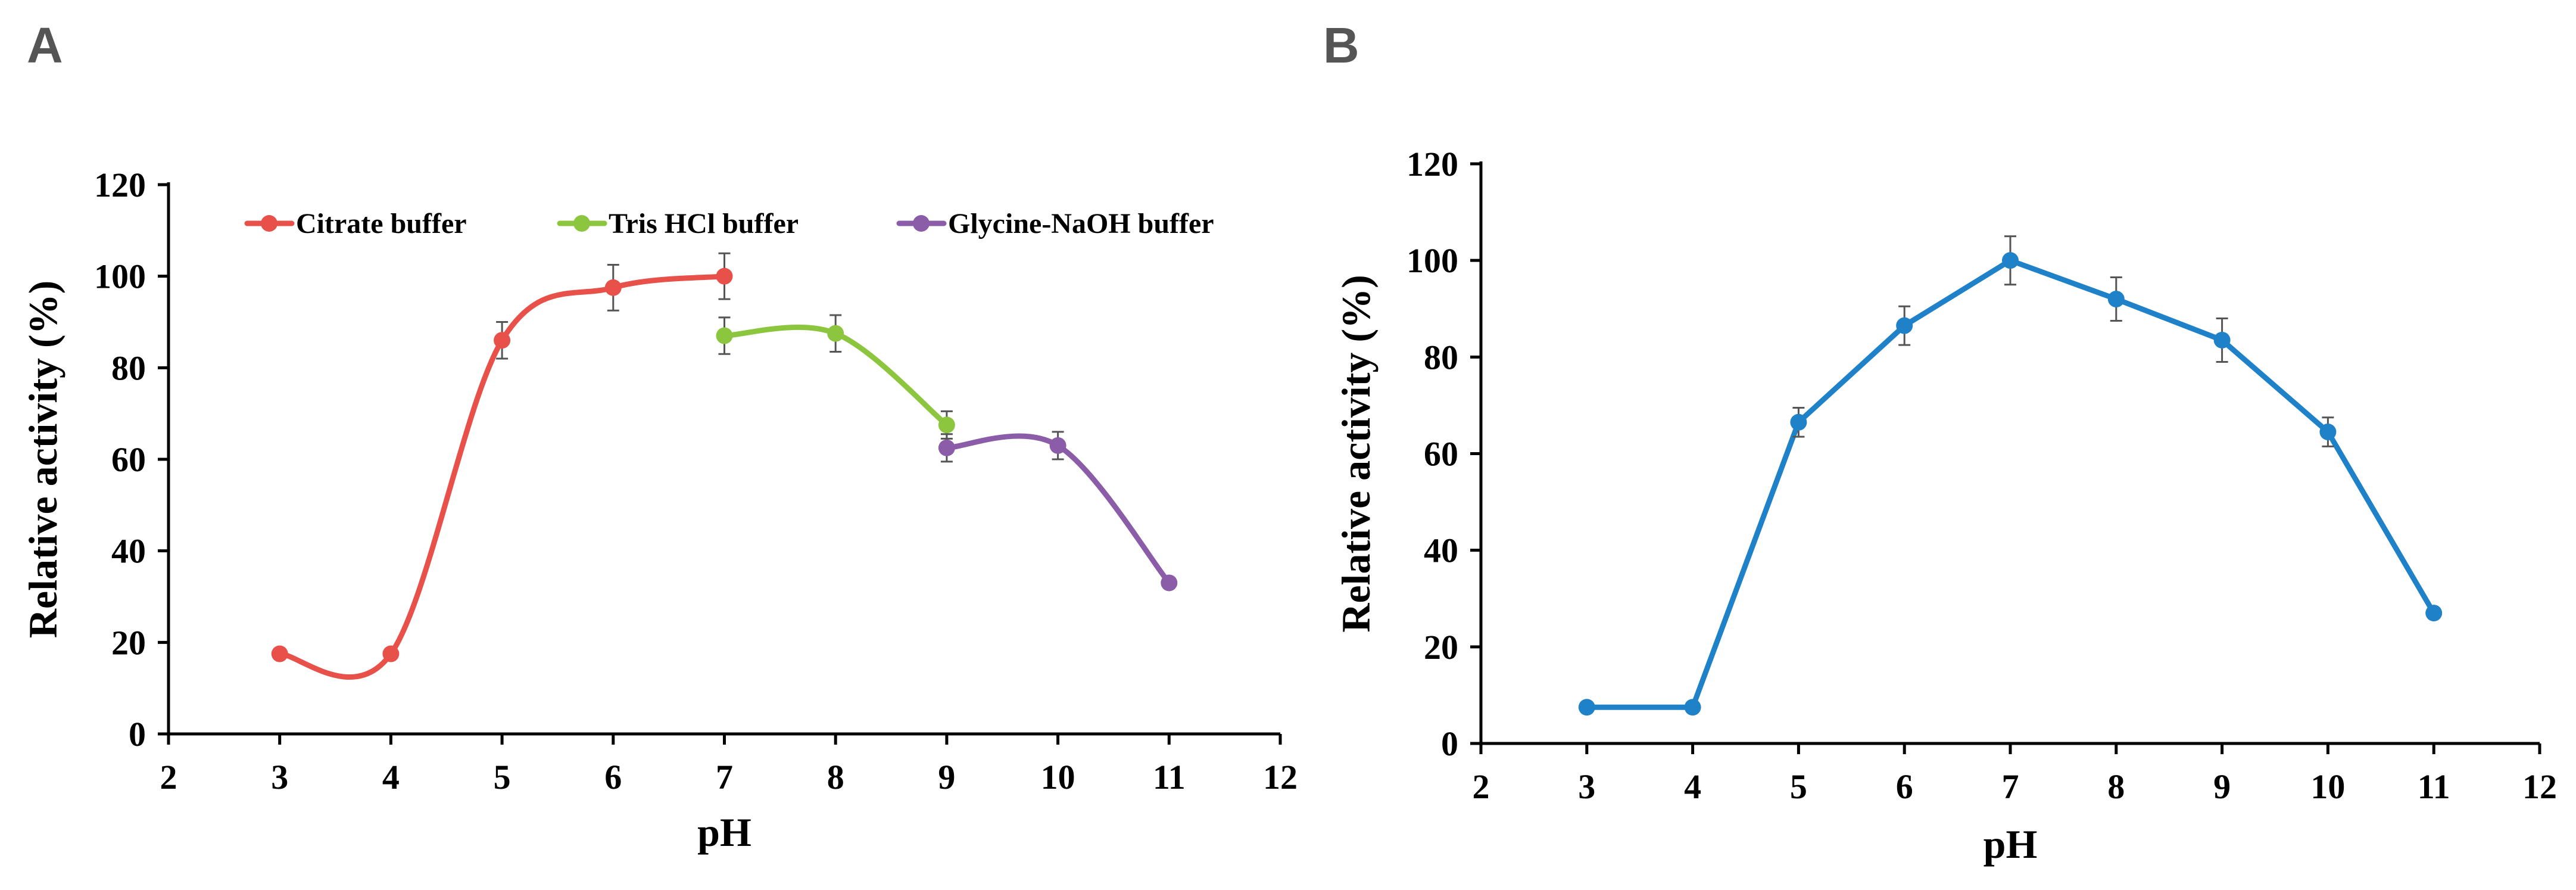  What do you see at coordinates (1341, 45) in the screenshot?
I see `panel-b-letter: B` at bounding box center [1341, 45].